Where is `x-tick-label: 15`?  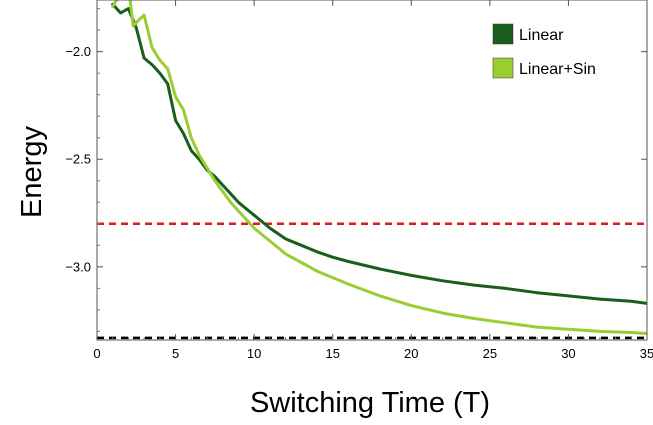
x-tick-label: 15 is located at coordinates (332, 353).